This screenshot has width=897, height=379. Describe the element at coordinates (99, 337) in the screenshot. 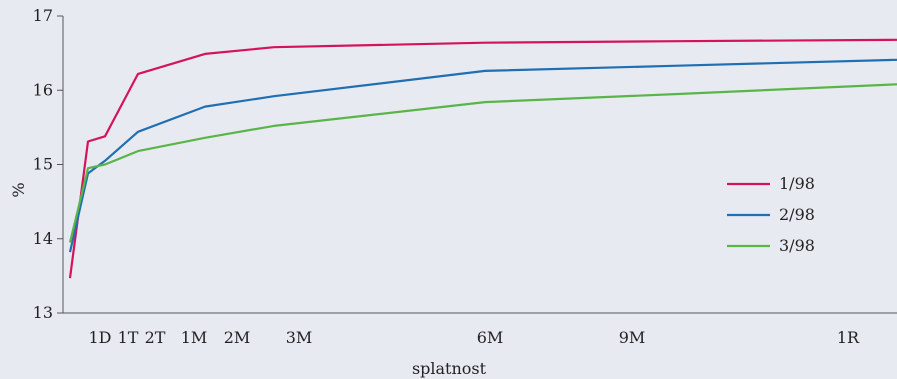

I see `x-tick-label: 1D` at that location.